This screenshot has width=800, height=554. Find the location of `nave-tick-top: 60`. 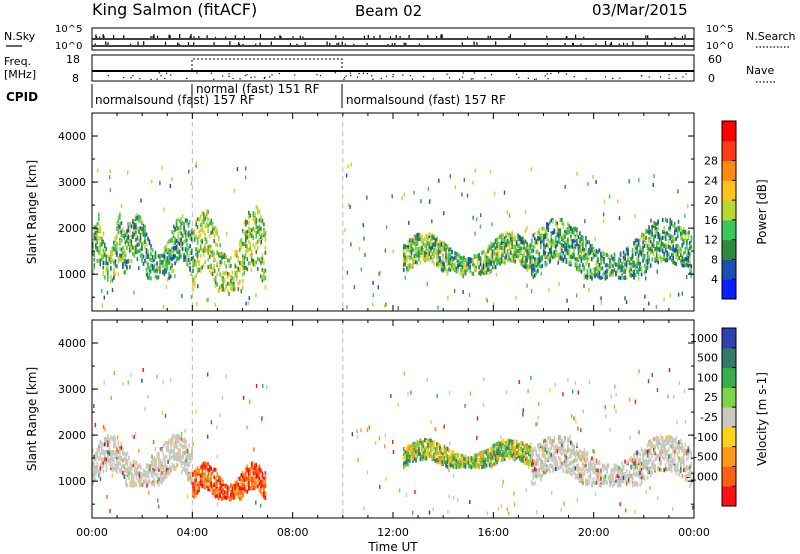

nave-tick-top: 60 is located at coordinates (715, 59).